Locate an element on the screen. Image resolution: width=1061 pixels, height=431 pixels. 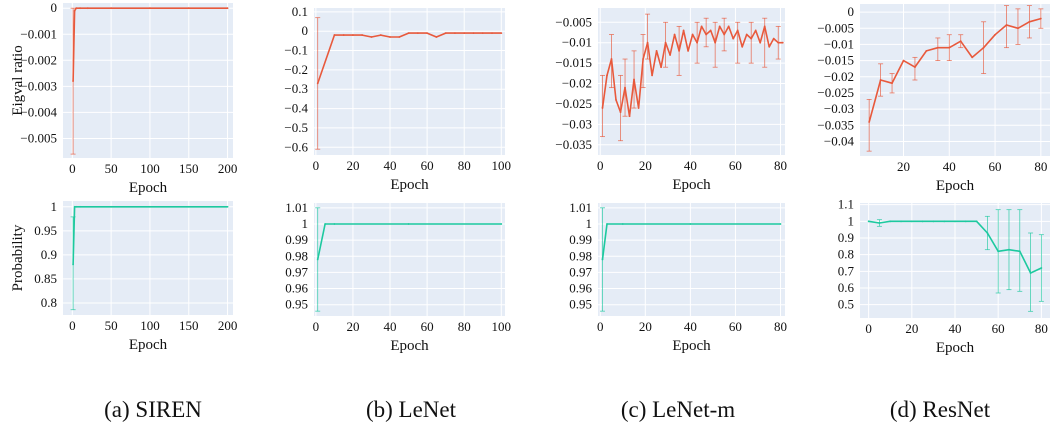
caption-lenet-m: (c) LeNet-m is located at coordinates (678, 409).